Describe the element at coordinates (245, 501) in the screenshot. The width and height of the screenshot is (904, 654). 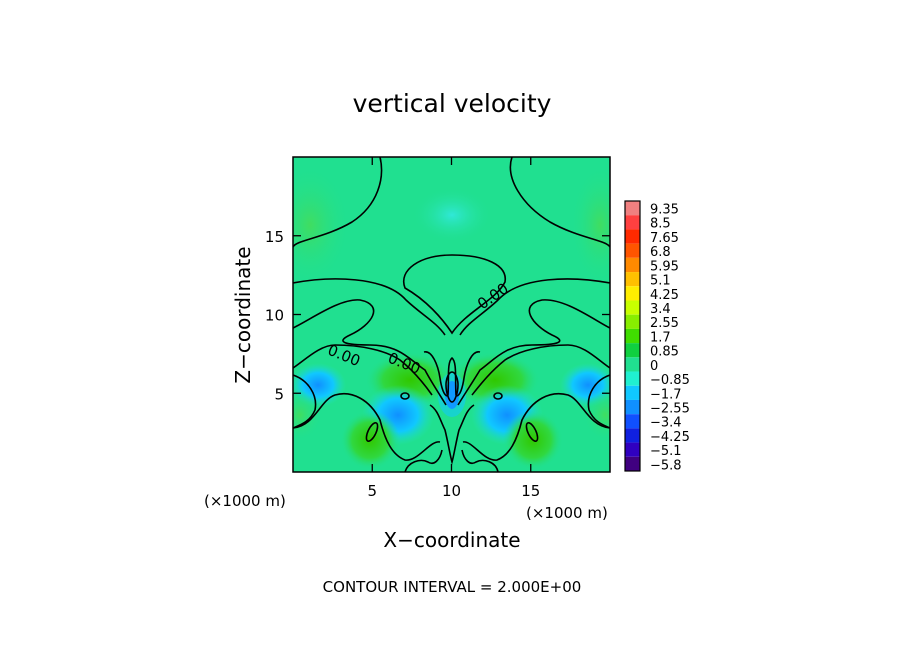
I see `y-unit-label: (×1000 m)` at that location.